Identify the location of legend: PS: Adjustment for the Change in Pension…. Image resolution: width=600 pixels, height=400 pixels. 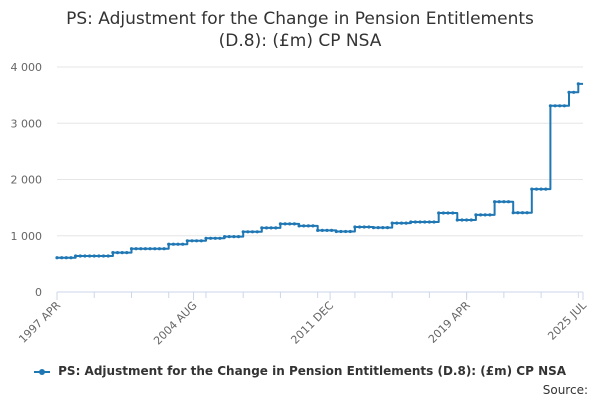
(300, 371).